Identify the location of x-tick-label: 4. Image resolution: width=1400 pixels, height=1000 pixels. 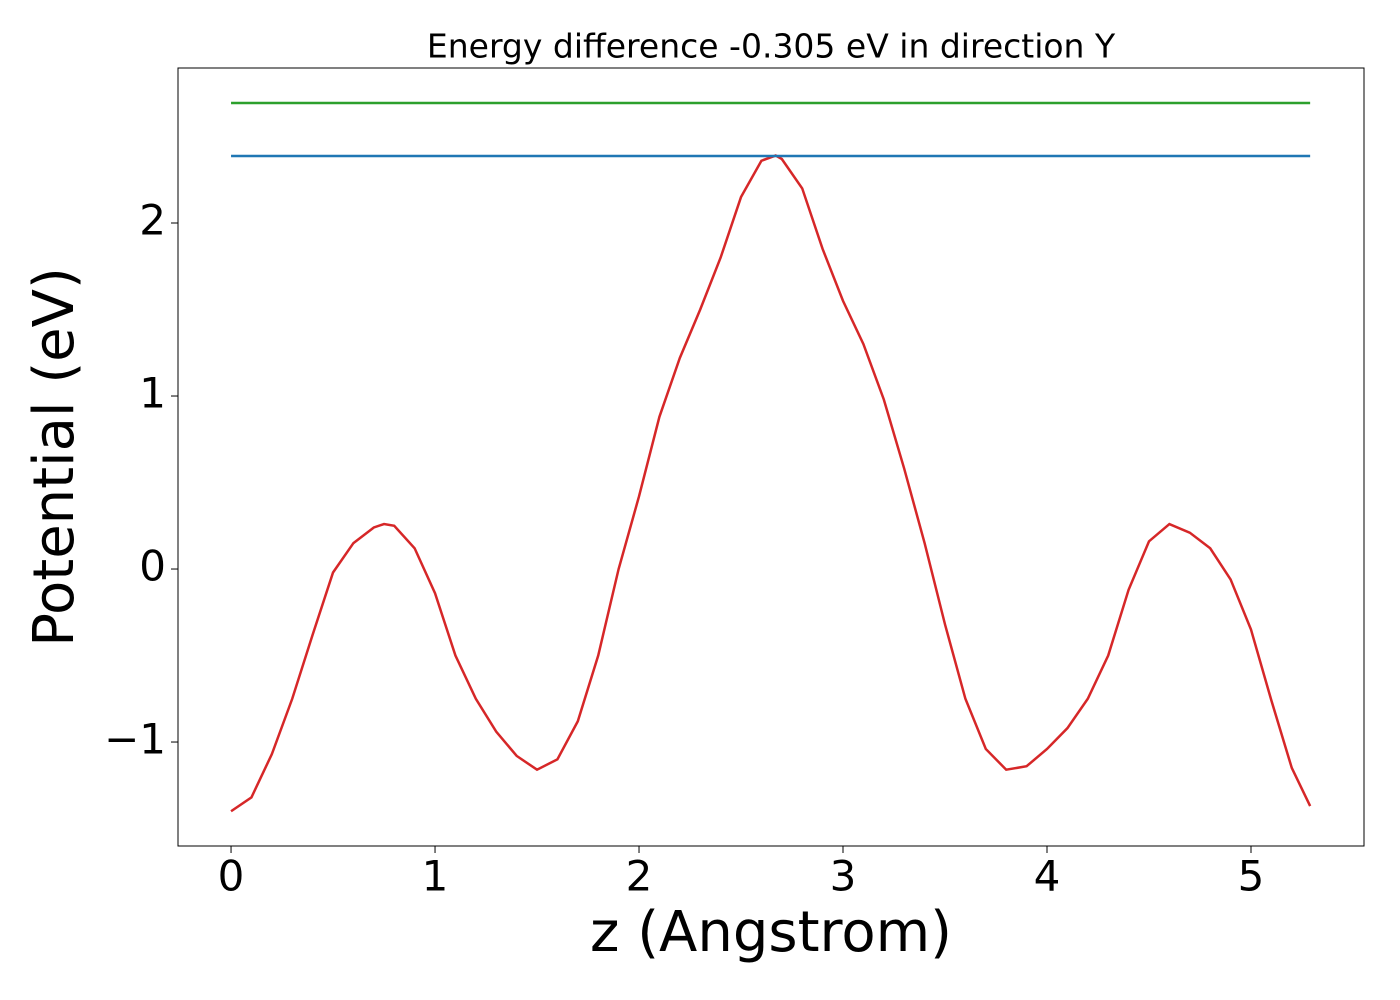
(1047, 876).